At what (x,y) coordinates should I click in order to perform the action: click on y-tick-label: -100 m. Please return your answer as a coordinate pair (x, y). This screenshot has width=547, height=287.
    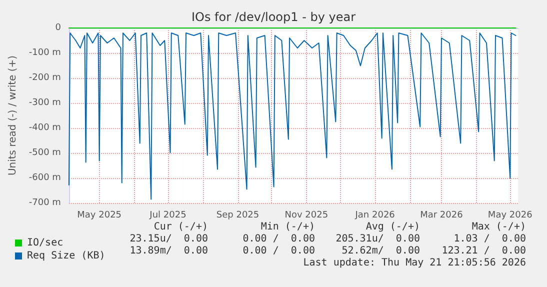
    Looking at the image, I should click on (44, 53).